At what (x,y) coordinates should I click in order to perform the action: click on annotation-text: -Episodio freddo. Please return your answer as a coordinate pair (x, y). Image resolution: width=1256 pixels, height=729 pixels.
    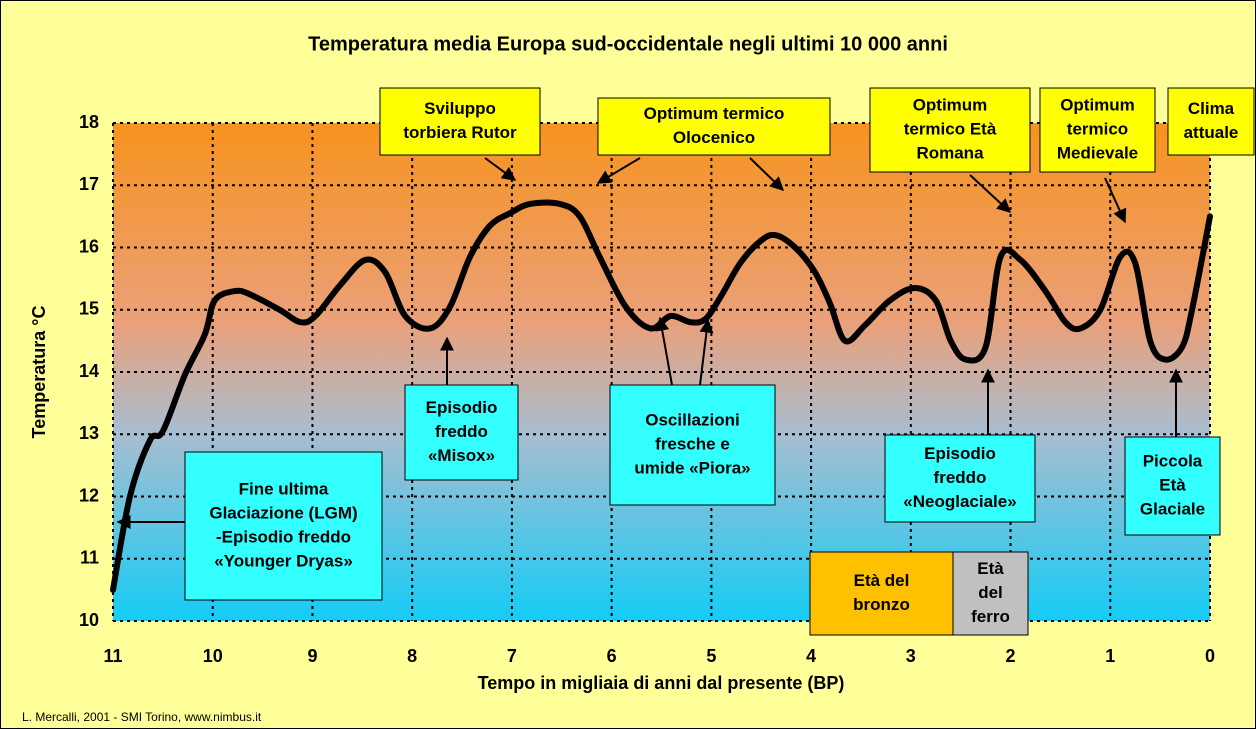
    Looking at the image, I should click on (283, 536).